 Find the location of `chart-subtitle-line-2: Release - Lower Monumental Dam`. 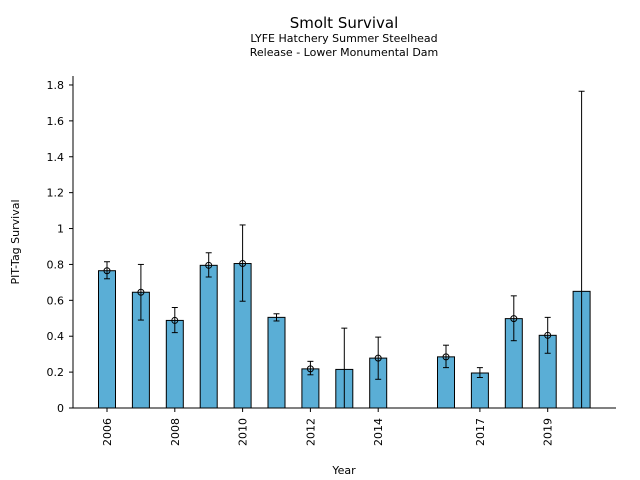

chart-subtitle-line-2: Release - Lower Monumental Dam is located at coordinates (344, 52).